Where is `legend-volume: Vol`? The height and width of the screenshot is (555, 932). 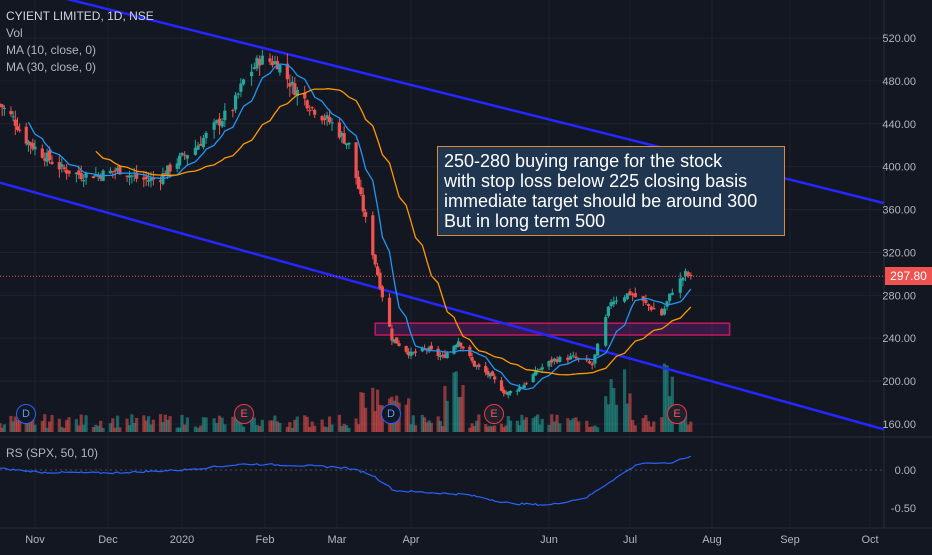
legend-volume: Vol is located at coordinates (14, 33).